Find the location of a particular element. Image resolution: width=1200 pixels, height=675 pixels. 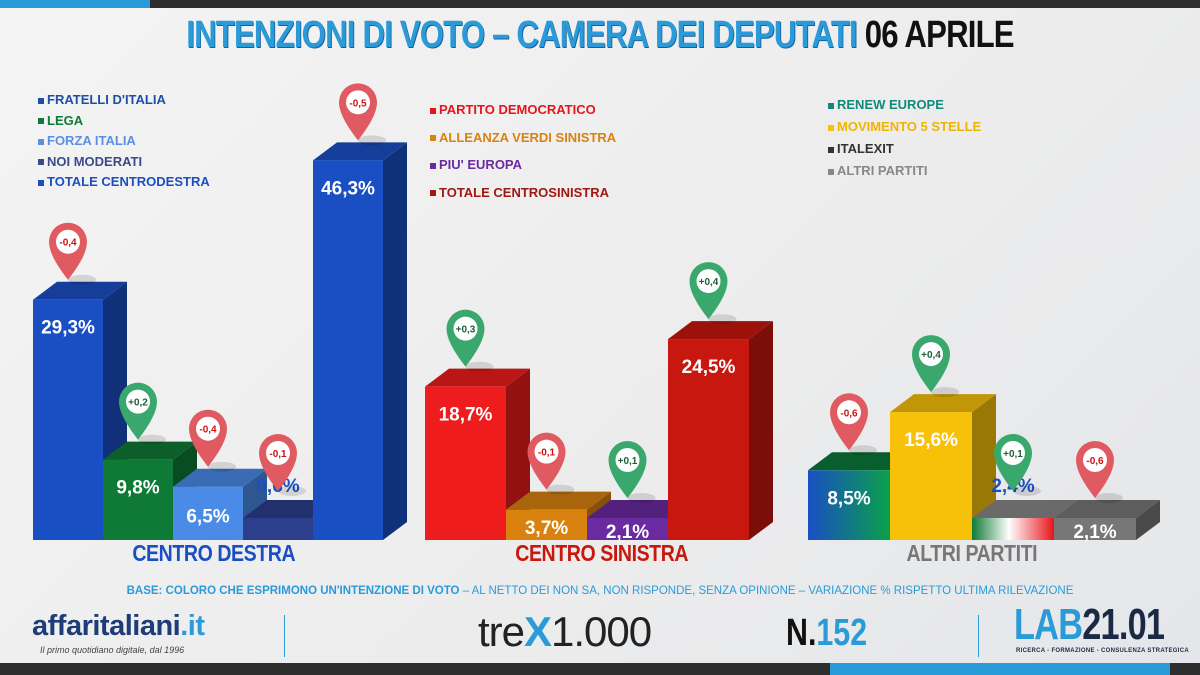

legend-item: LEGA is located at coordinates (124, 121).